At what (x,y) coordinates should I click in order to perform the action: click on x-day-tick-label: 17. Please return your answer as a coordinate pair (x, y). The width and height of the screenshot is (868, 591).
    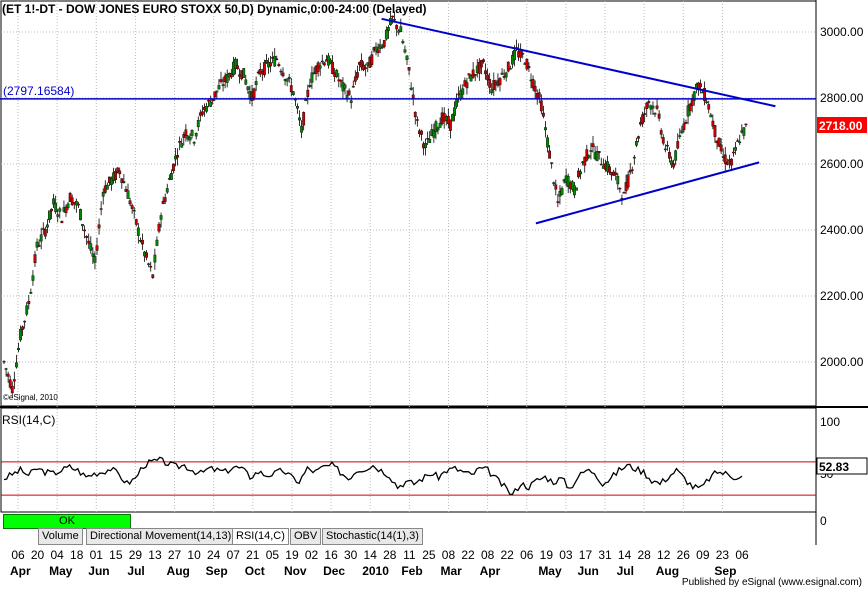
    Looking at the image, I should click on (586, 555).